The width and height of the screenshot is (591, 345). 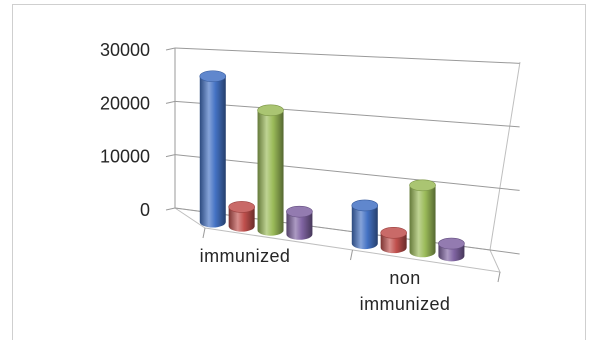 I want to click on x-axis-category-labels: immunized non immunized, so click(x=325, y=280).